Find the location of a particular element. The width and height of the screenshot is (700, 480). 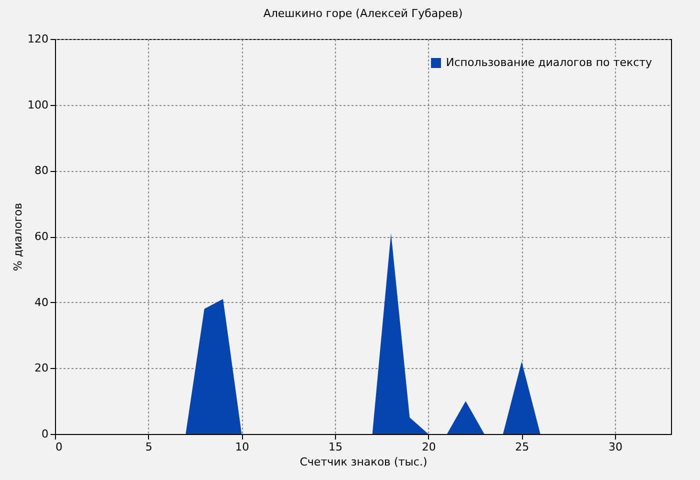

y-tick-label: 60 is located at coordinates (41, 236).